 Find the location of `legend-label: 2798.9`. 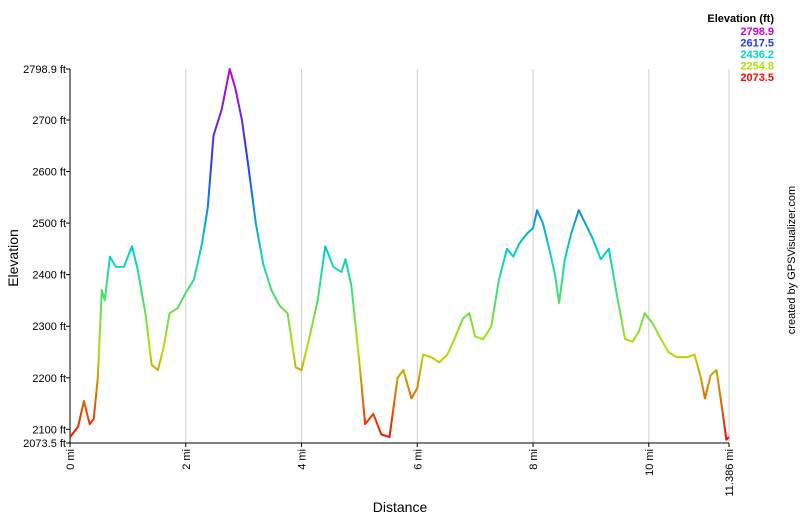

legend-label: 2798.9 is located at coordinates (757, 32).